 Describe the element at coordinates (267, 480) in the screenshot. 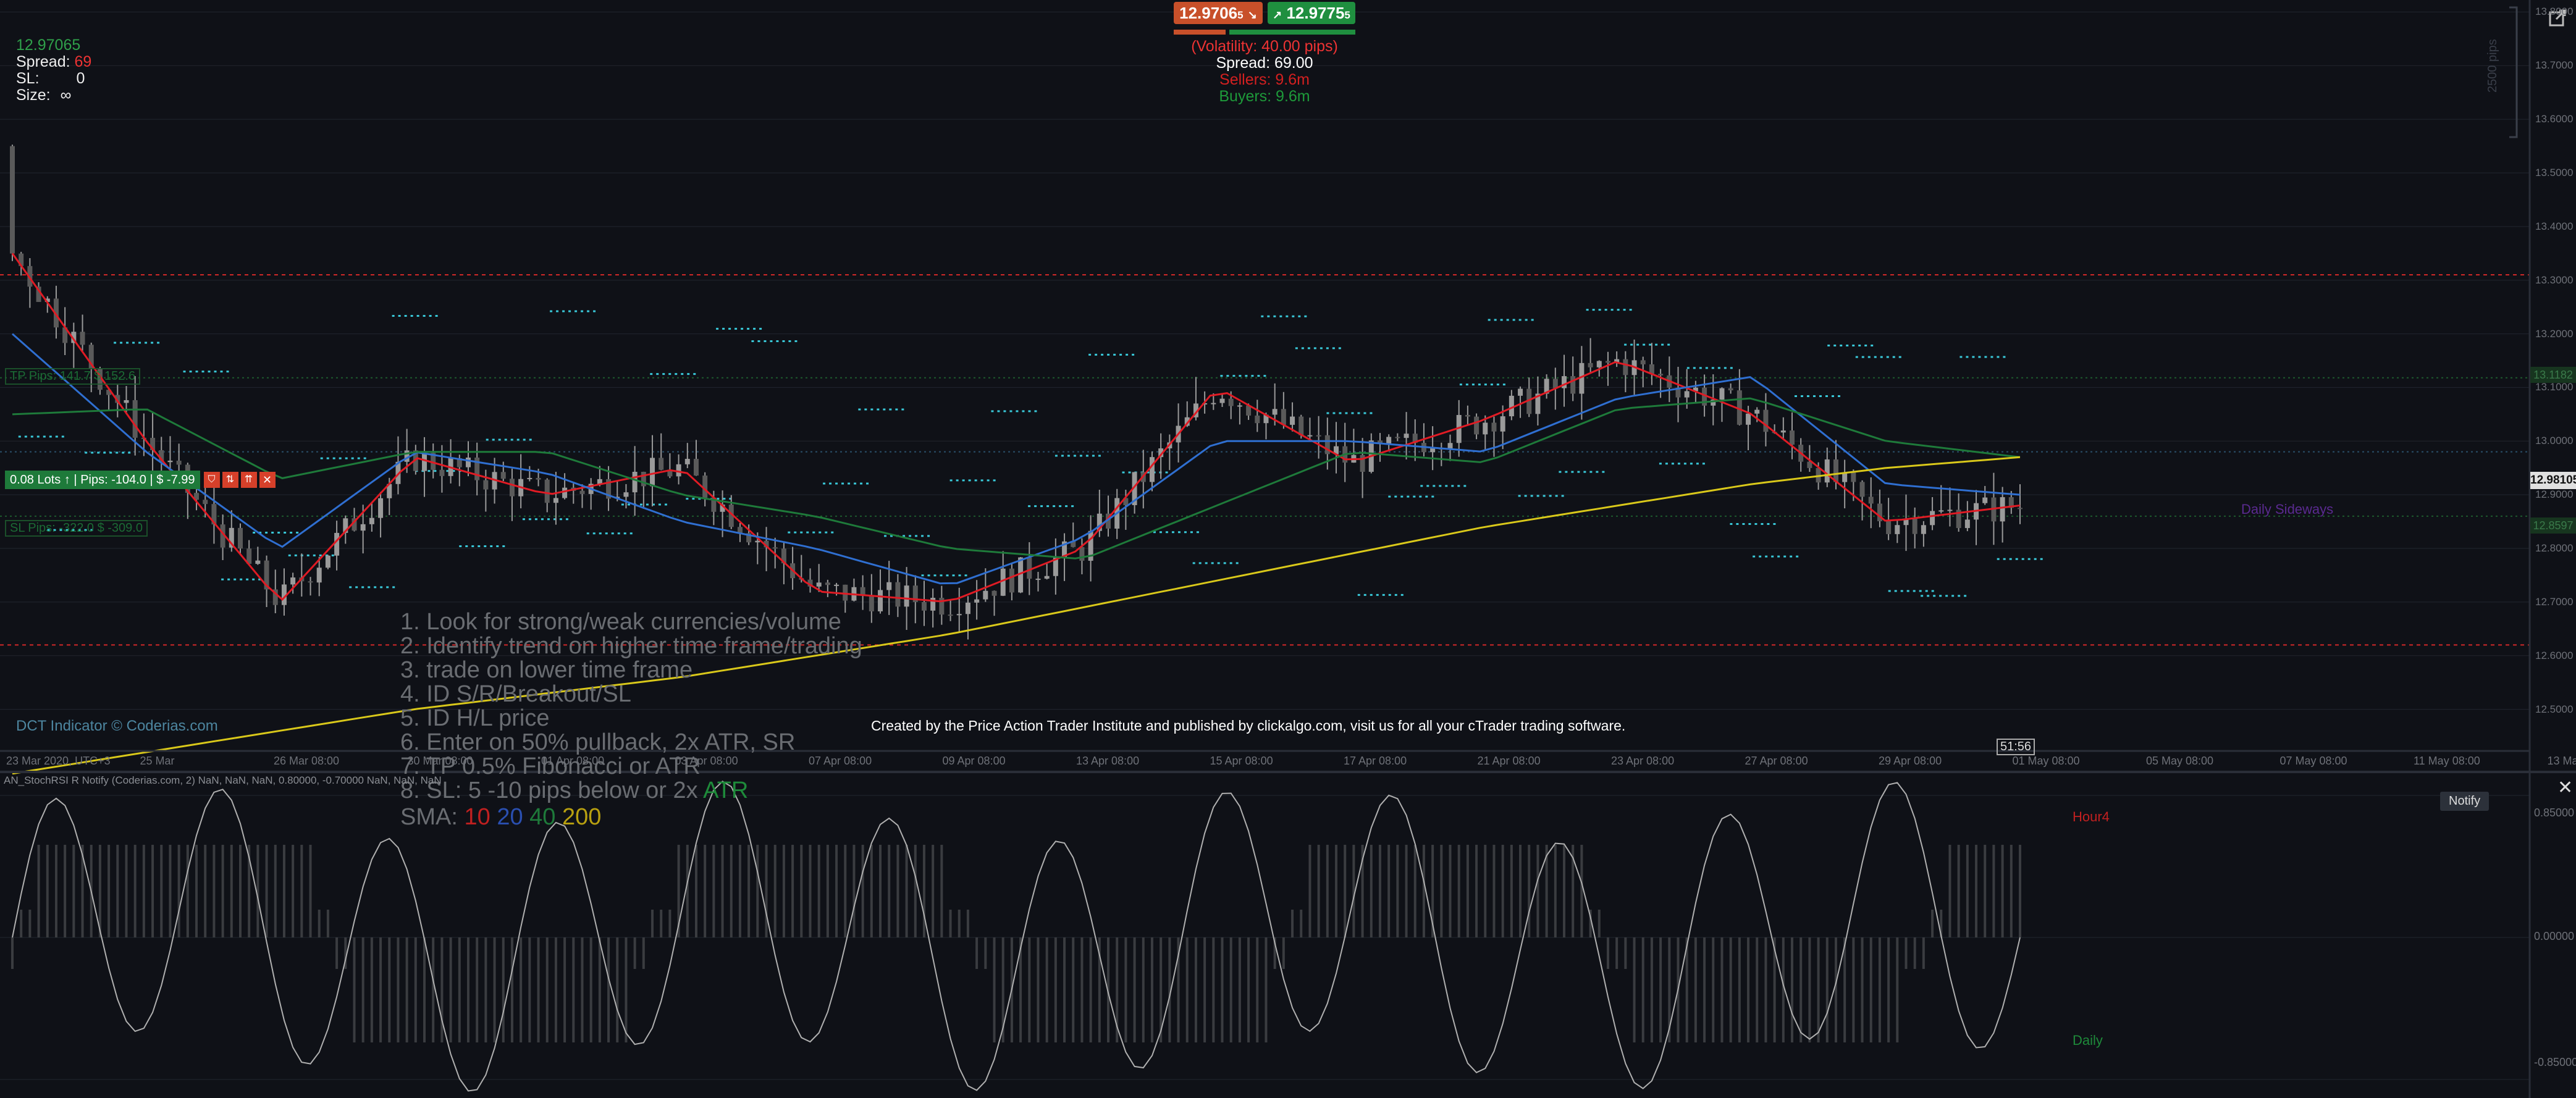

I see `close-position-button: ✕` at that location.